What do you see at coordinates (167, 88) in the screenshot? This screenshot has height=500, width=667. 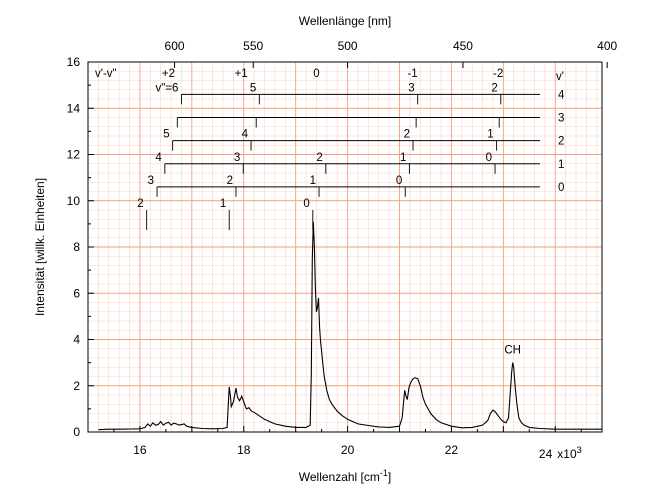 I see `band-label: v"=6` at bounding box center [167, 88].